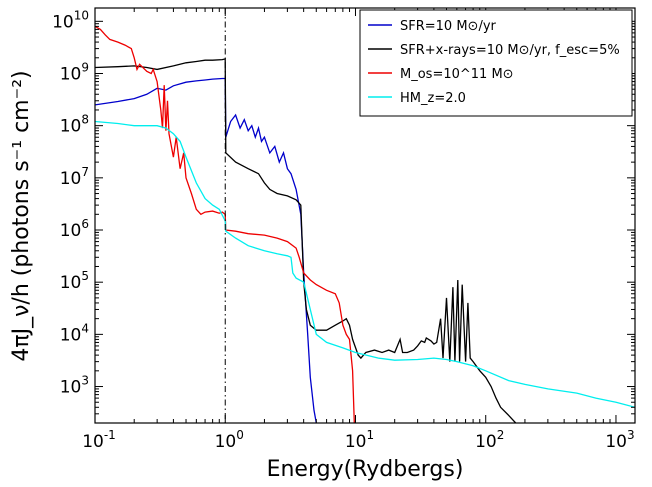 The width and height of the screenshot is (652, 487). Describe the element at coordinates (229, 440) in the screenshot. I see `x-tick-label: 10⁰` at that location.